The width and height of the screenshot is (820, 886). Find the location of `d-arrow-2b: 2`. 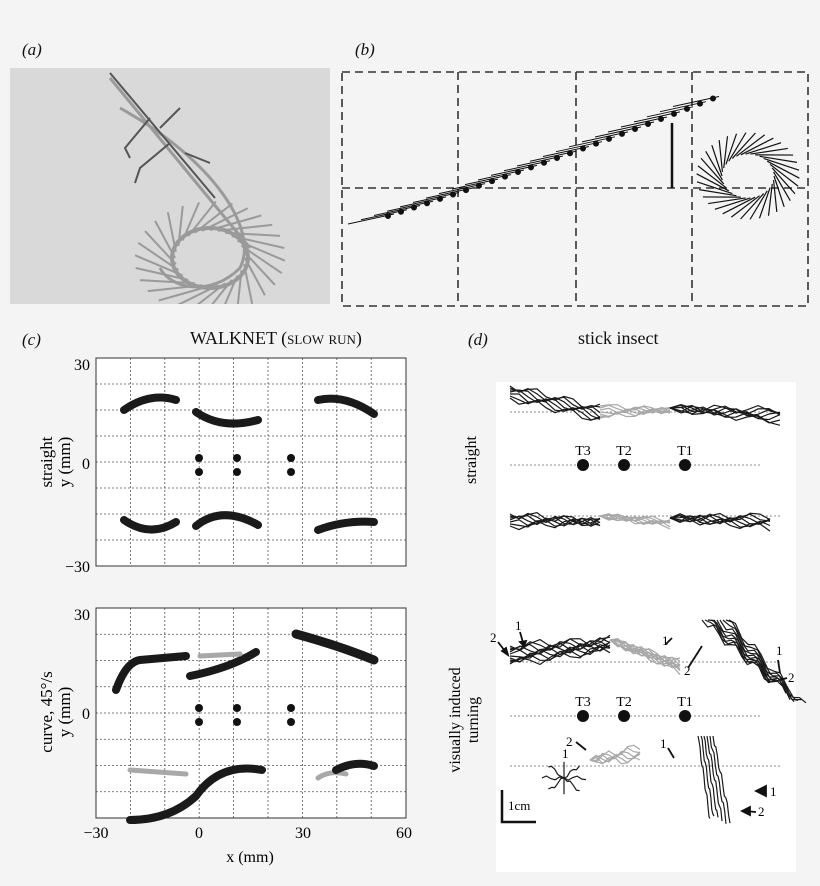

d-arrow-2b: 2 is located at coordinates (687, 670).